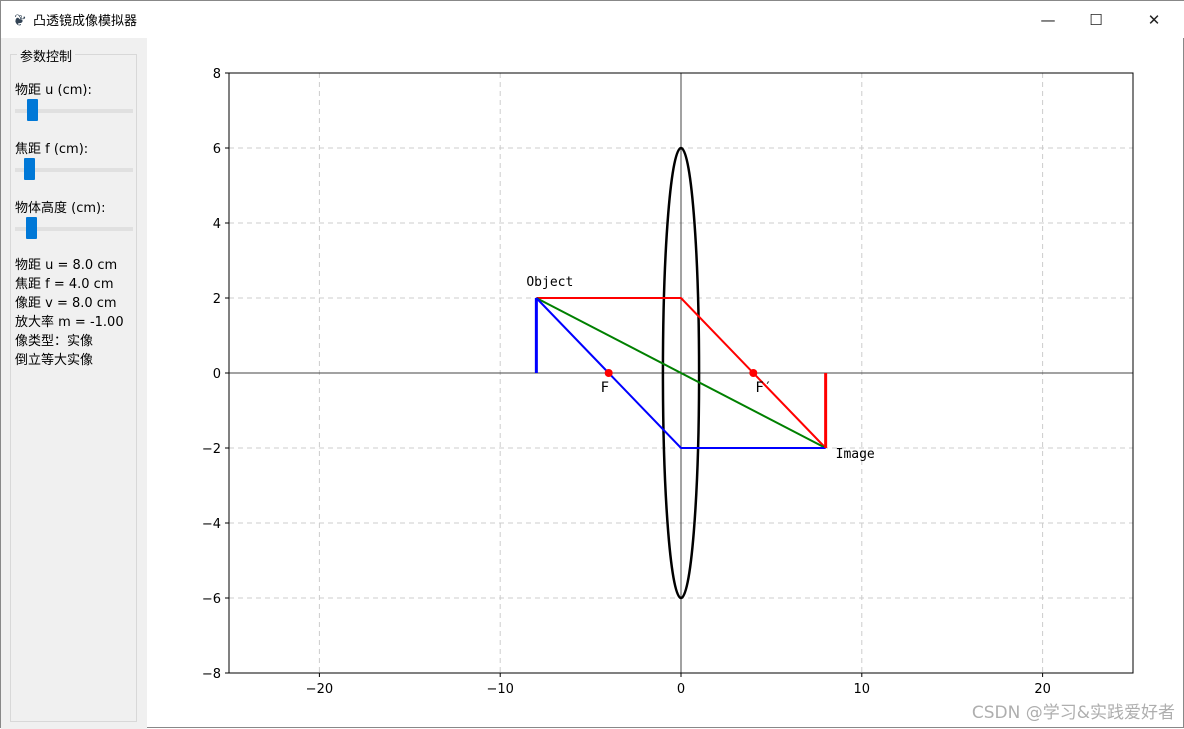  What do you see at coordinates (54, 341) in the screenshot?
I see `info-image-type: 像类型：实像` at bounding box center [54, 341].